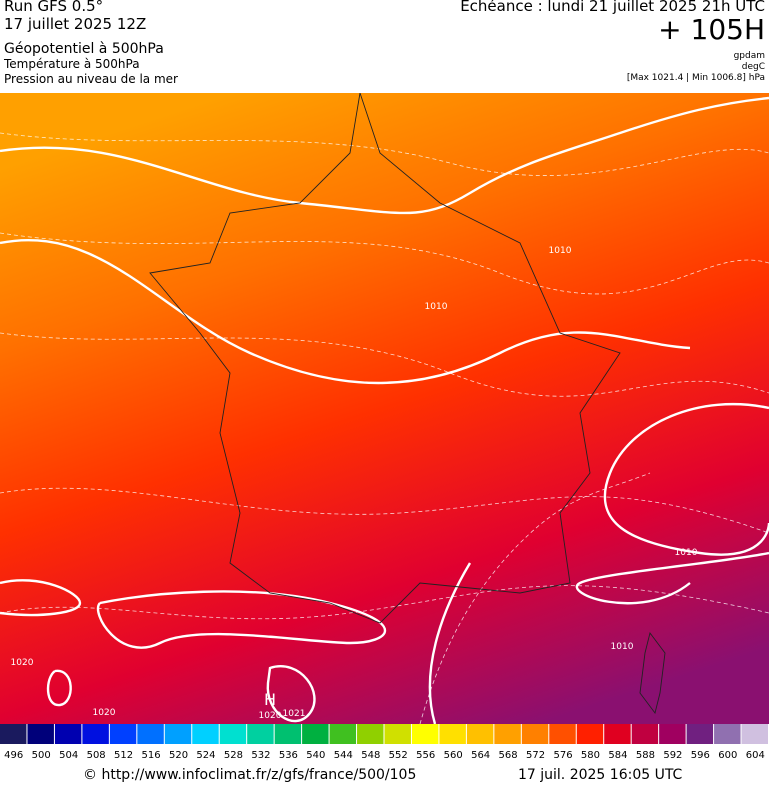  What do you see at coordinates (205, 755) in the screenshot?
I see `scale-label: 524` at bounding box center [205, 755].